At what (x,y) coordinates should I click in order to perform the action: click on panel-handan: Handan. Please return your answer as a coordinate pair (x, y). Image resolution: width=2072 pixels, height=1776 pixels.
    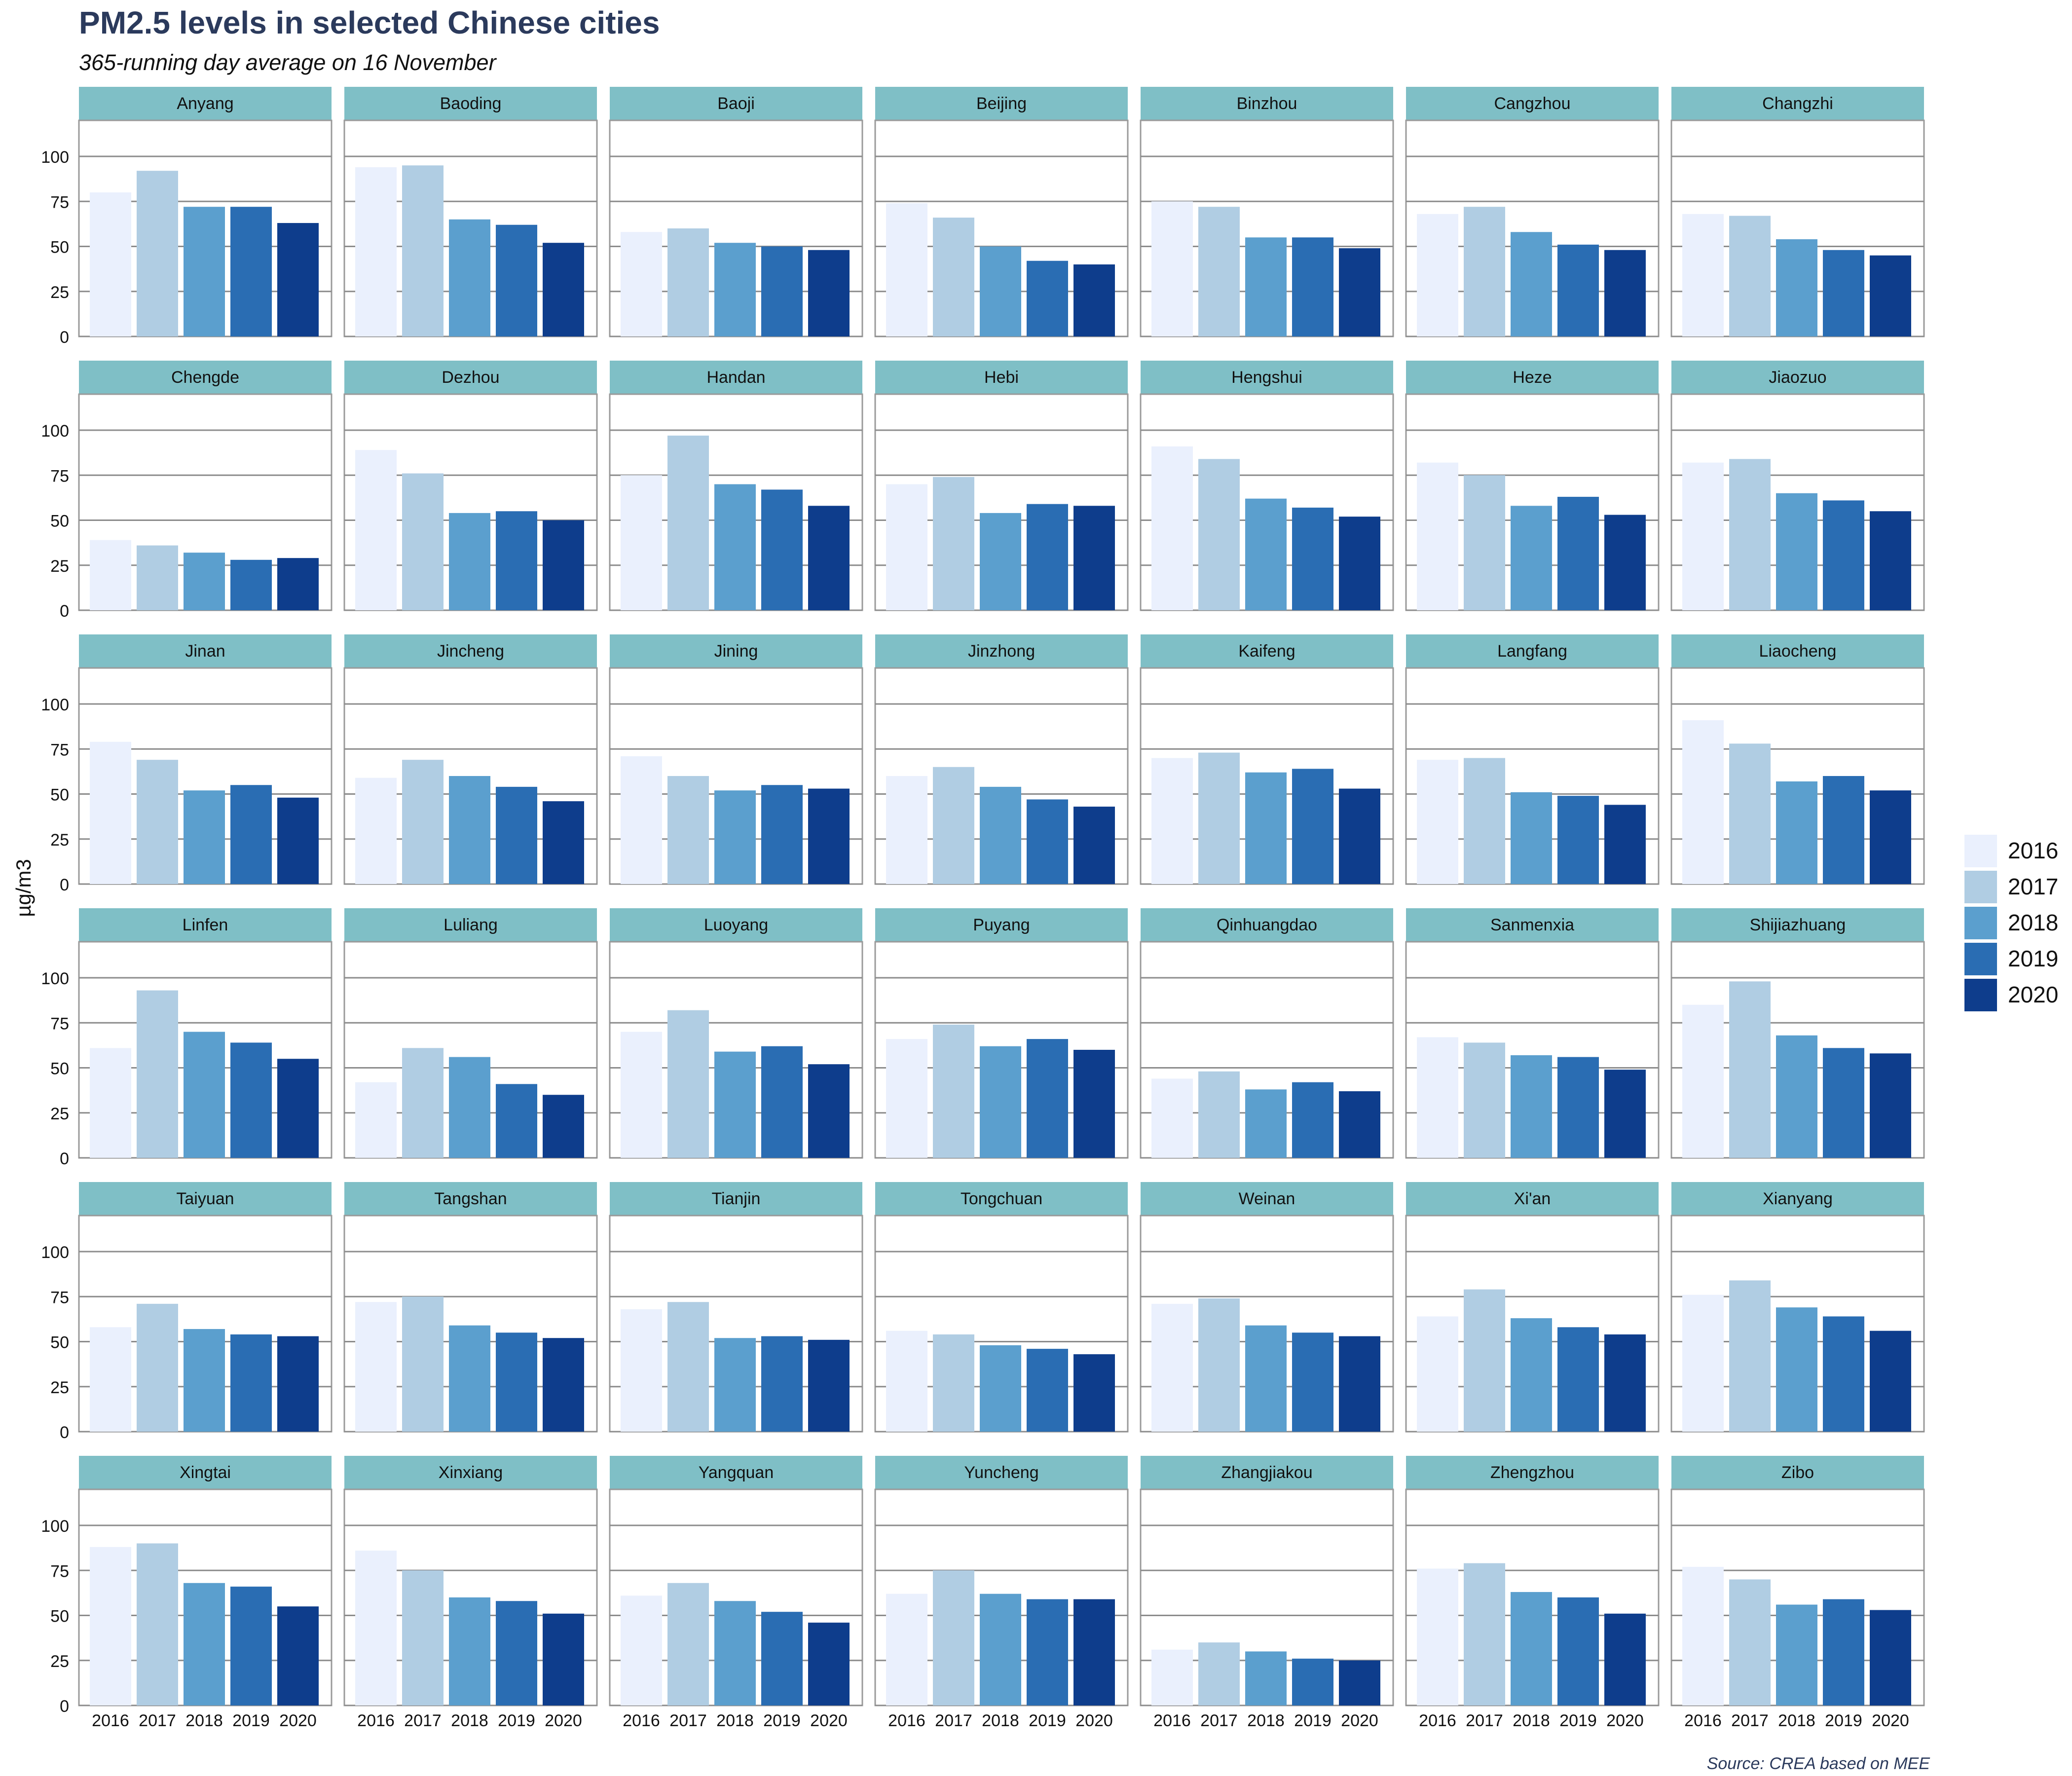
    Looking at the image, I should click on (736, 486).